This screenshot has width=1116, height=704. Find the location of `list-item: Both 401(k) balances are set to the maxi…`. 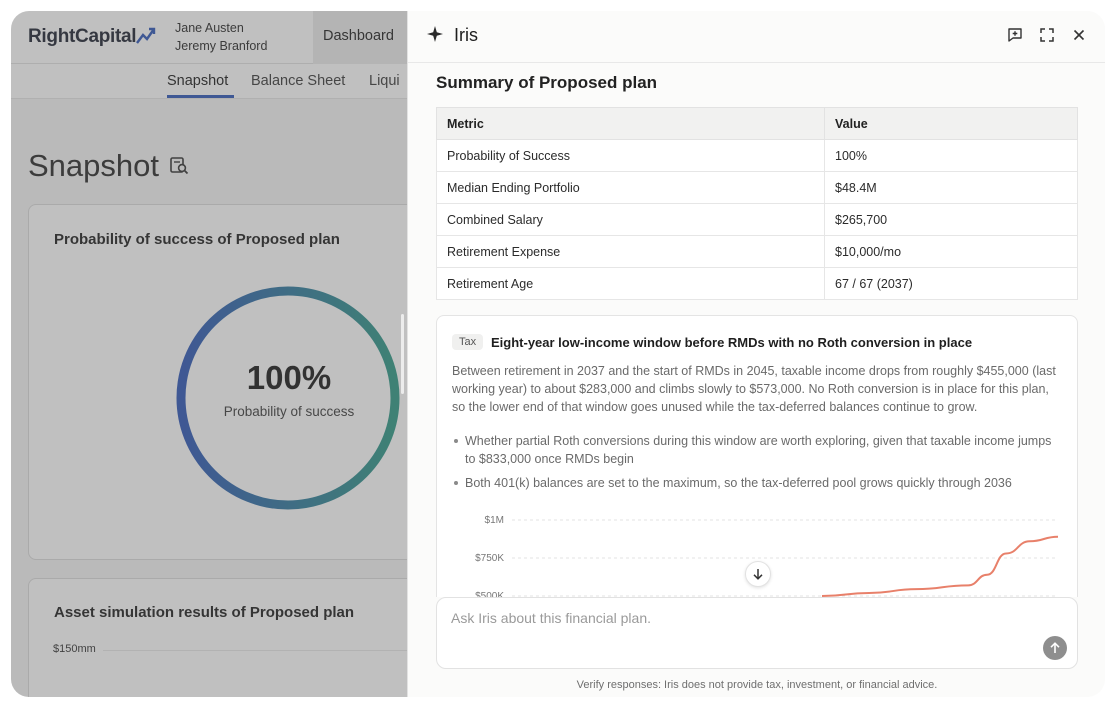

list-item: Both 401(k) balances are set to the maxi… is located at coordinates (758, 483).